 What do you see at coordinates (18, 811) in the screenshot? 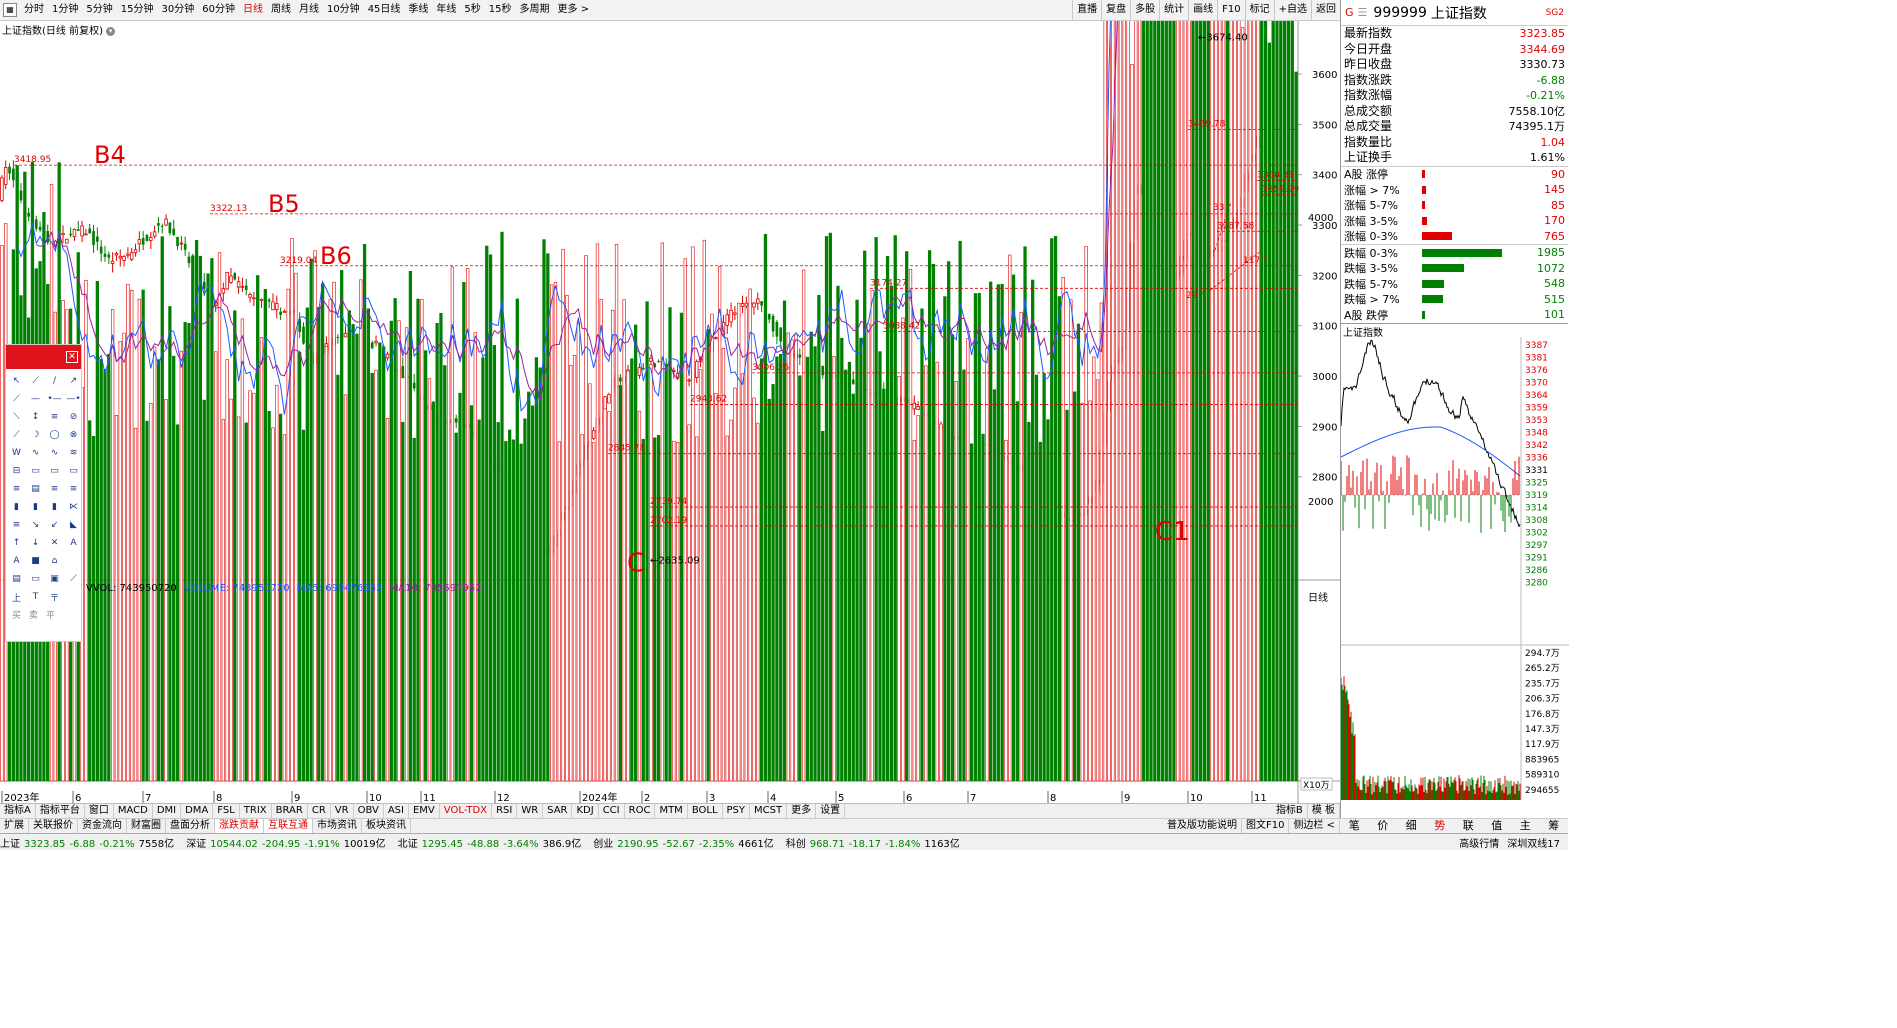
I see `indicator-tab: 指标A` at bounding box center [18, 811].